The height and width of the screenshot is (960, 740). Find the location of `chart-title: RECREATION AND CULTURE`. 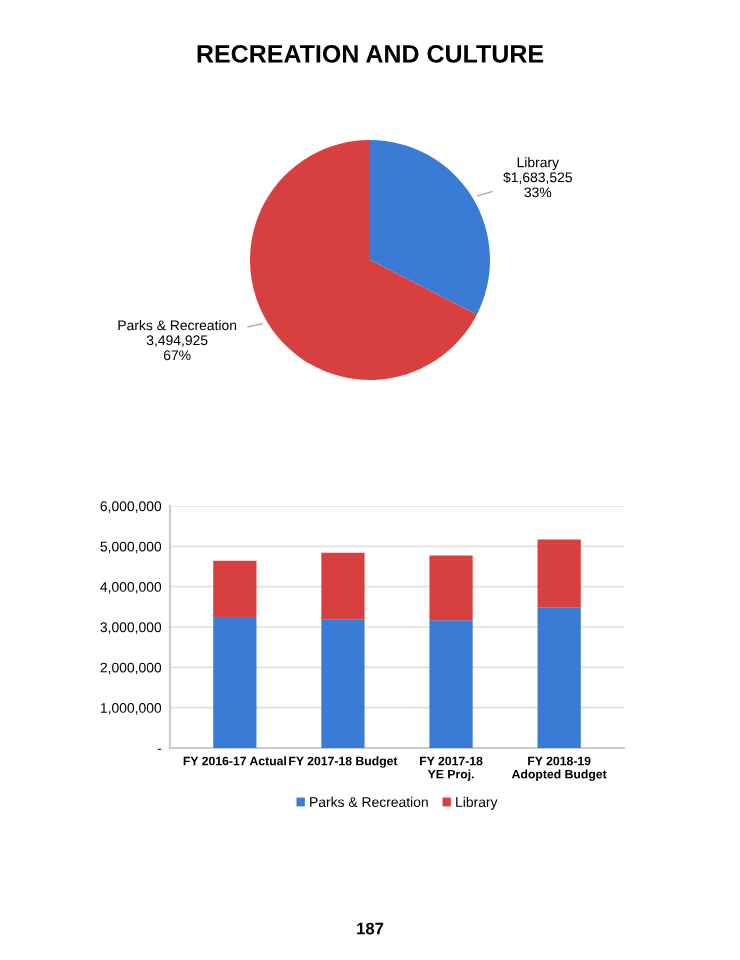

chart-title: RECREATION AND CULTURE is located at coordinates (370, 54).